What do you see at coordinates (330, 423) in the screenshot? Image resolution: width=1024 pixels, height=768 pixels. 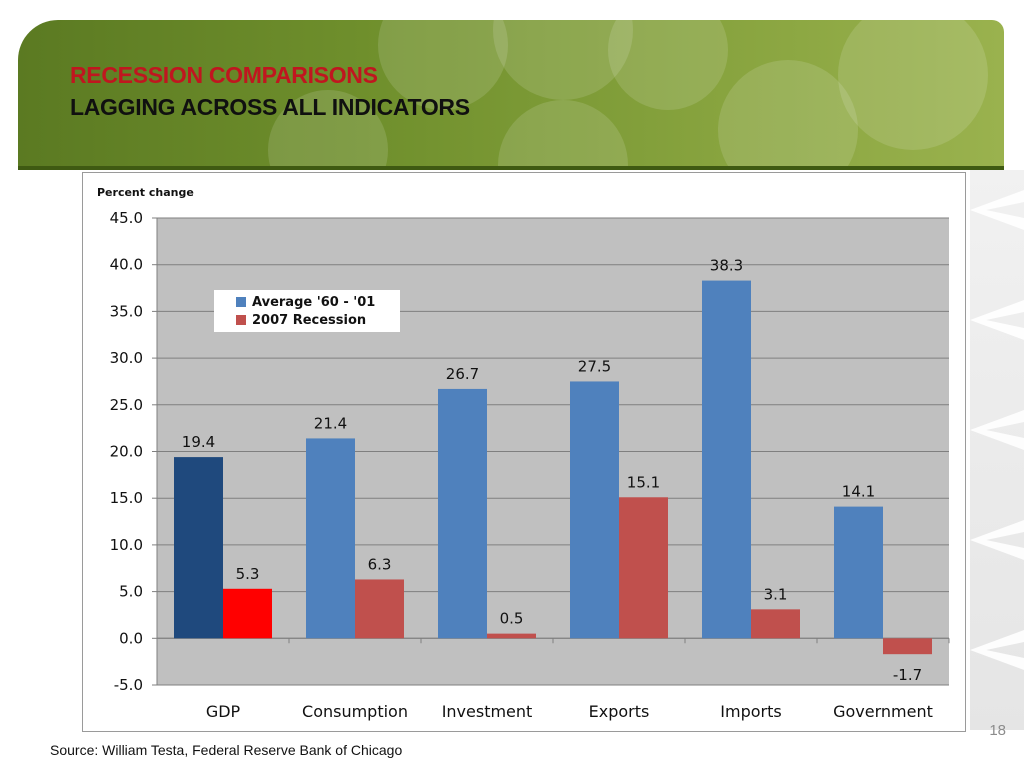 I see `data-label: 21.4` at bounding box center [330, 423].